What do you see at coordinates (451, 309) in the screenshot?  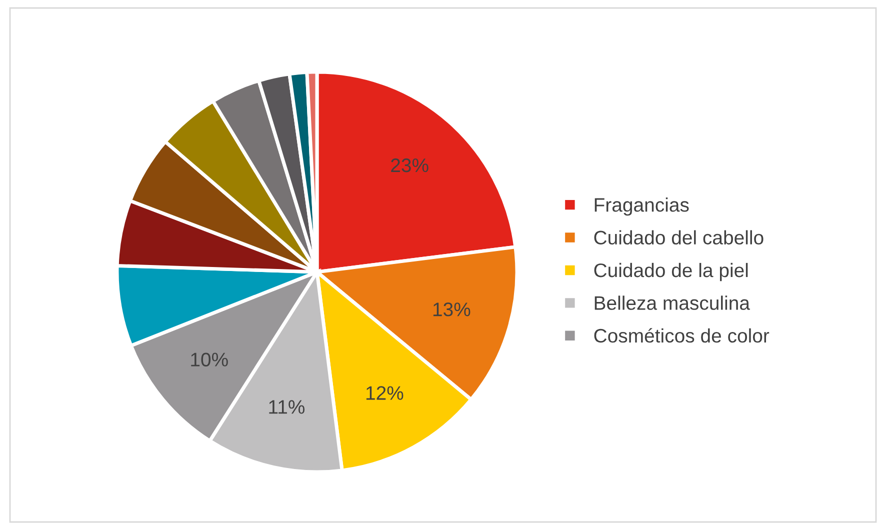 I see `data-label: 13%` at bounding box center [451, 309].